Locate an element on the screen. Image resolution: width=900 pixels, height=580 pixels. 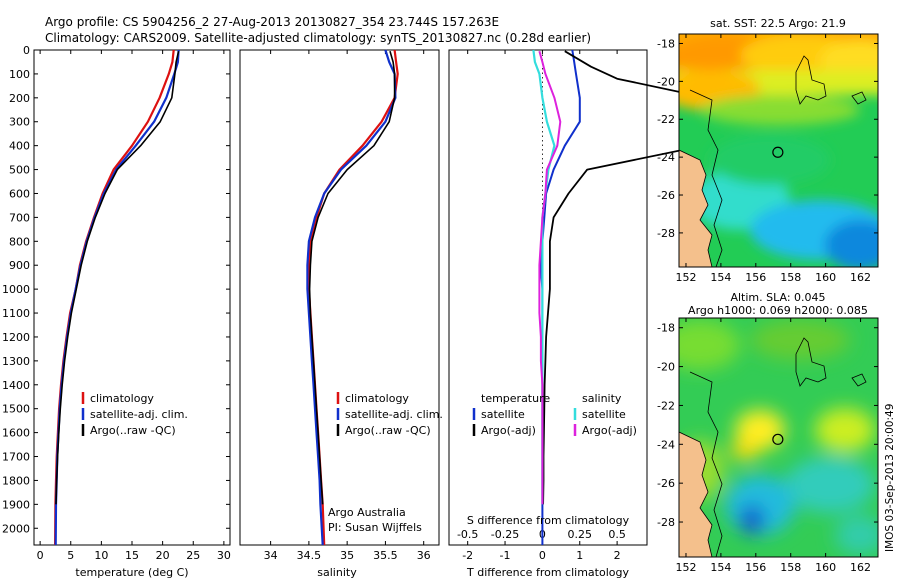
sla-field is located at coordinates (778, 437).